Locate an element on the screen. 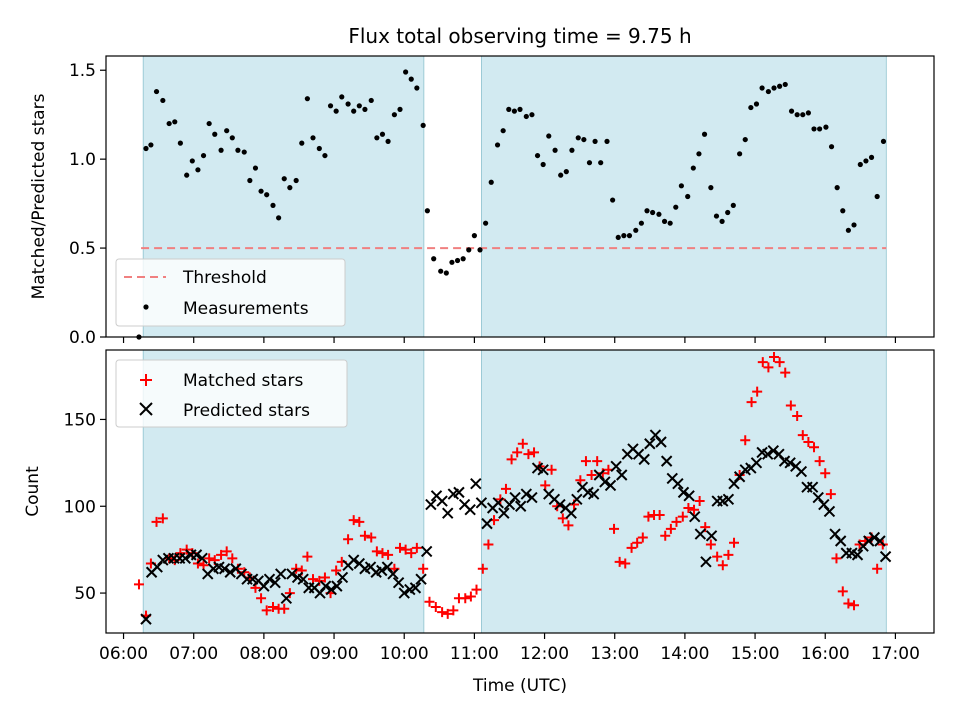 Image resolution: width=960 pixels, height=720 pixels. x-tick-label: 06:00 is located at coordinates (123, 654).